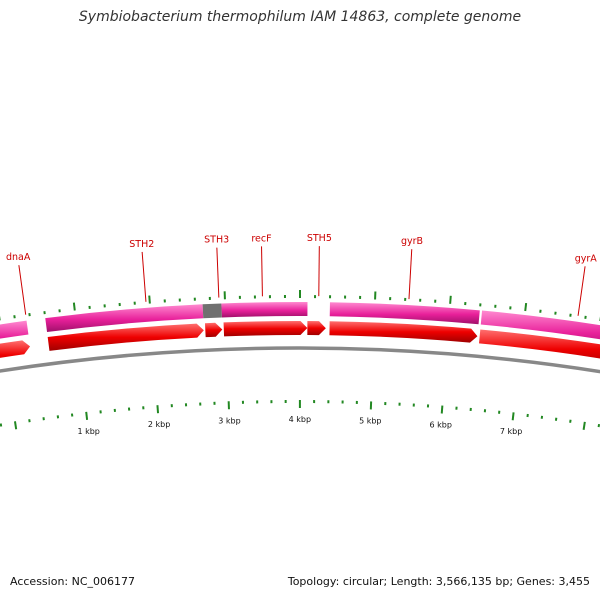  Describe the element at coordinates (88, 431) in the screenshot. I see `kbp-scale-label: 1 kbp` at that location.